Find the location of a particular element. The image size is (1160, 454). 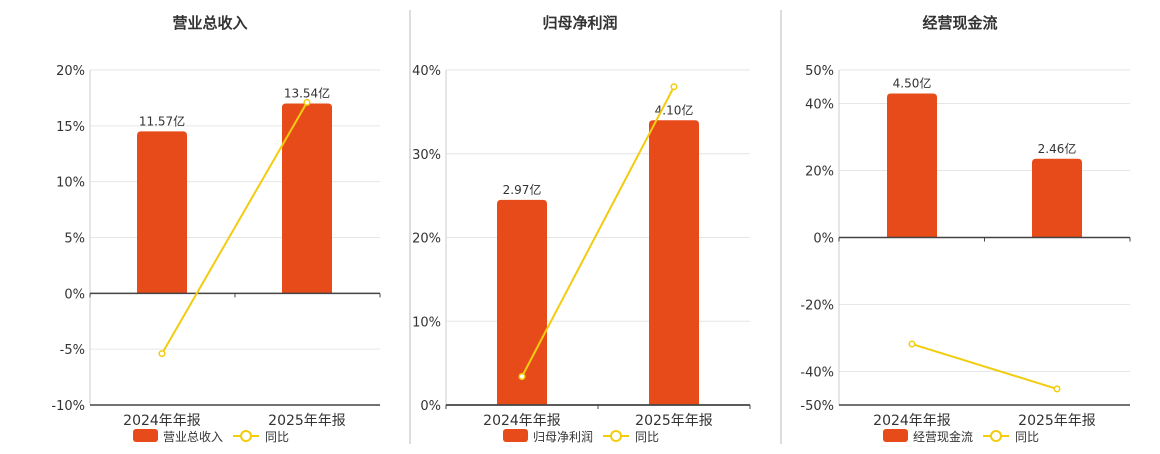

legend-bar-label: 经营现金流 is located at coordinates (943, 436).